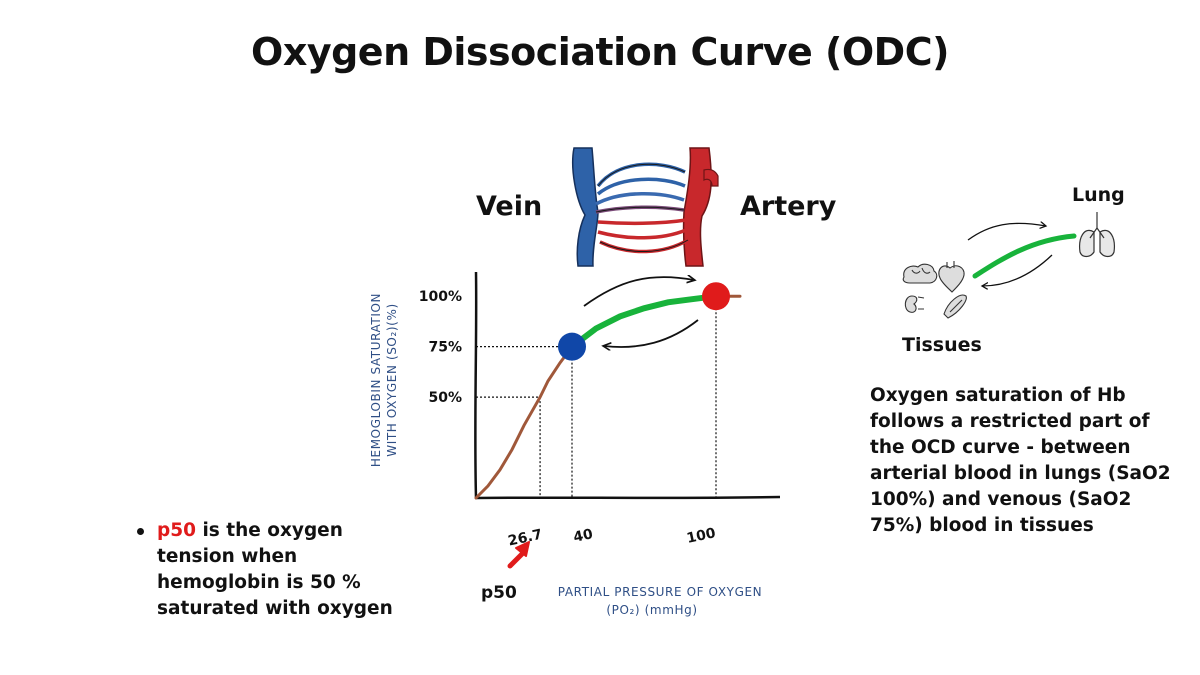 The width and height of the screenshot is (1200, 675). Describe the element at coordinates (711, 177) in the screenshot. I see `artery-branch` at that location.